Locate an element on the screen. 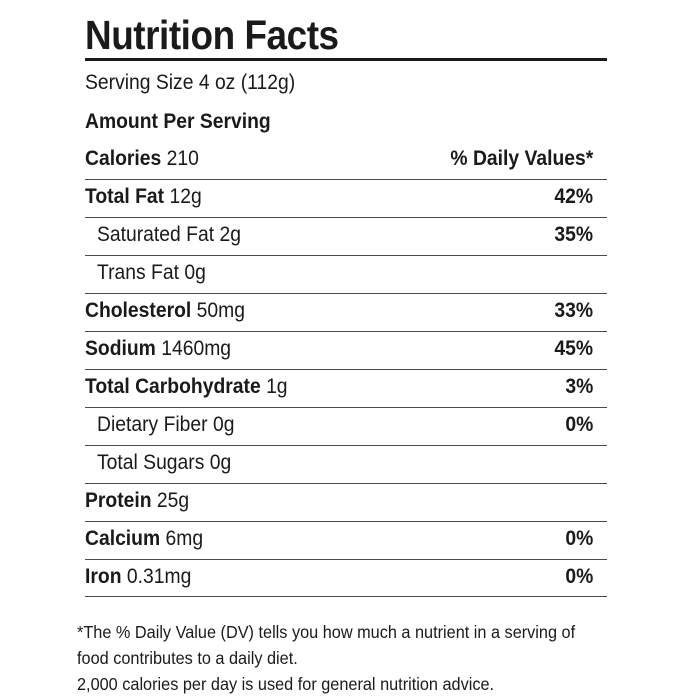 The width and height of the screenshot is (700, 700). nutrient-name: Total Carbohydrate is located at coordinates (173, 386).